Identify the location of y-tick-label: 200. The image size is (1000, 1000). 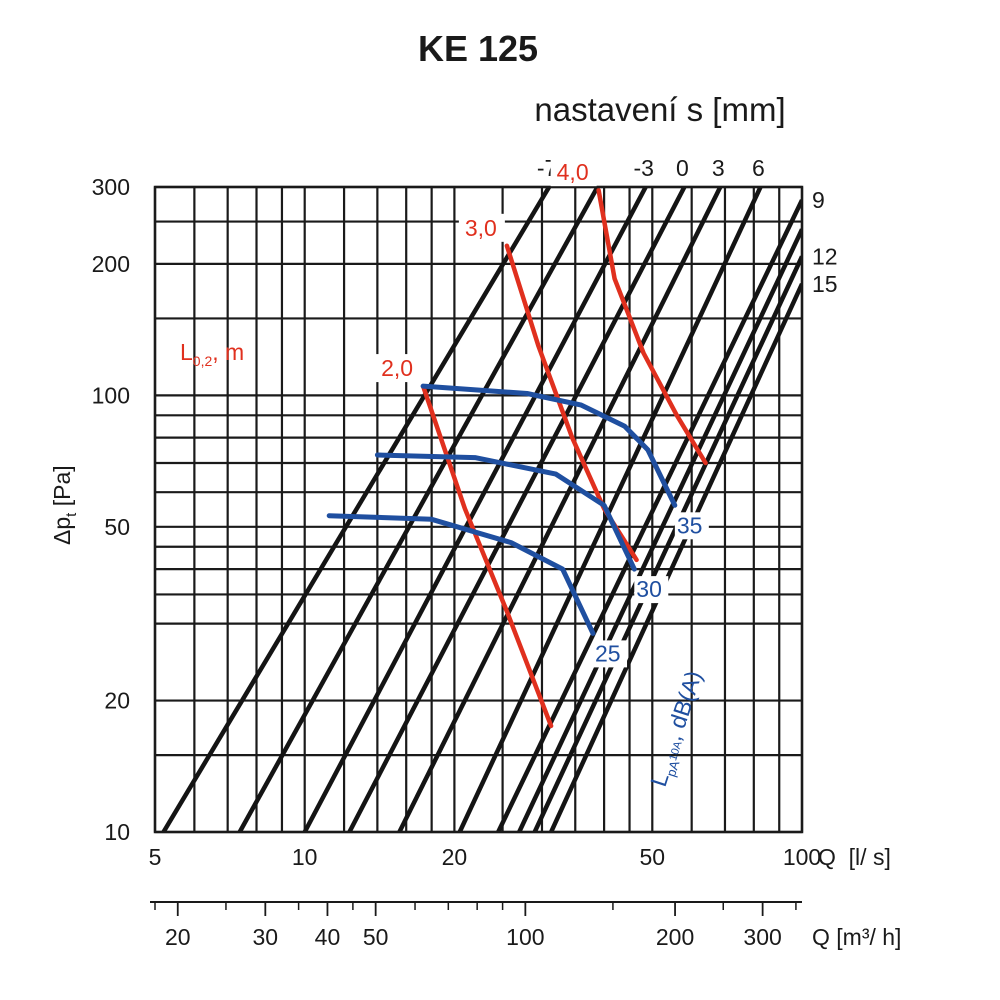
(111, 264).